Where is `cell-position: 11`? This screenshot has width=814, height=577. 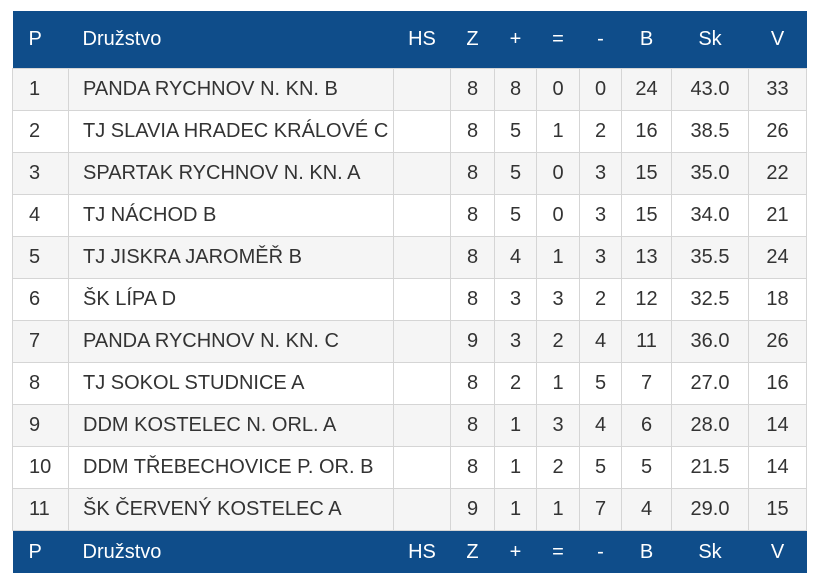 cell-position: 11 is located at coordinates (40, 509).